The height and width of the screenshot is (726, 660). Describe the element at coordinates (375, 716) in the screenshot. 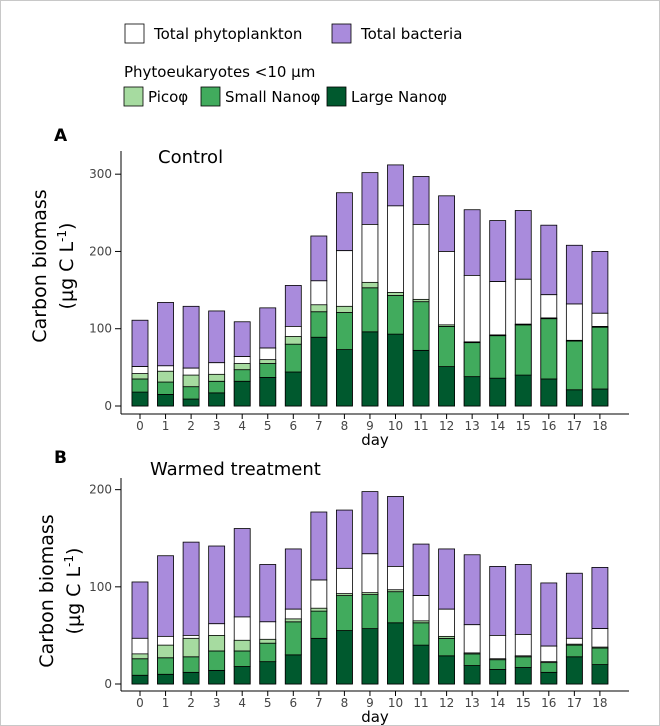

I see `x-axis-label: day` at that location.